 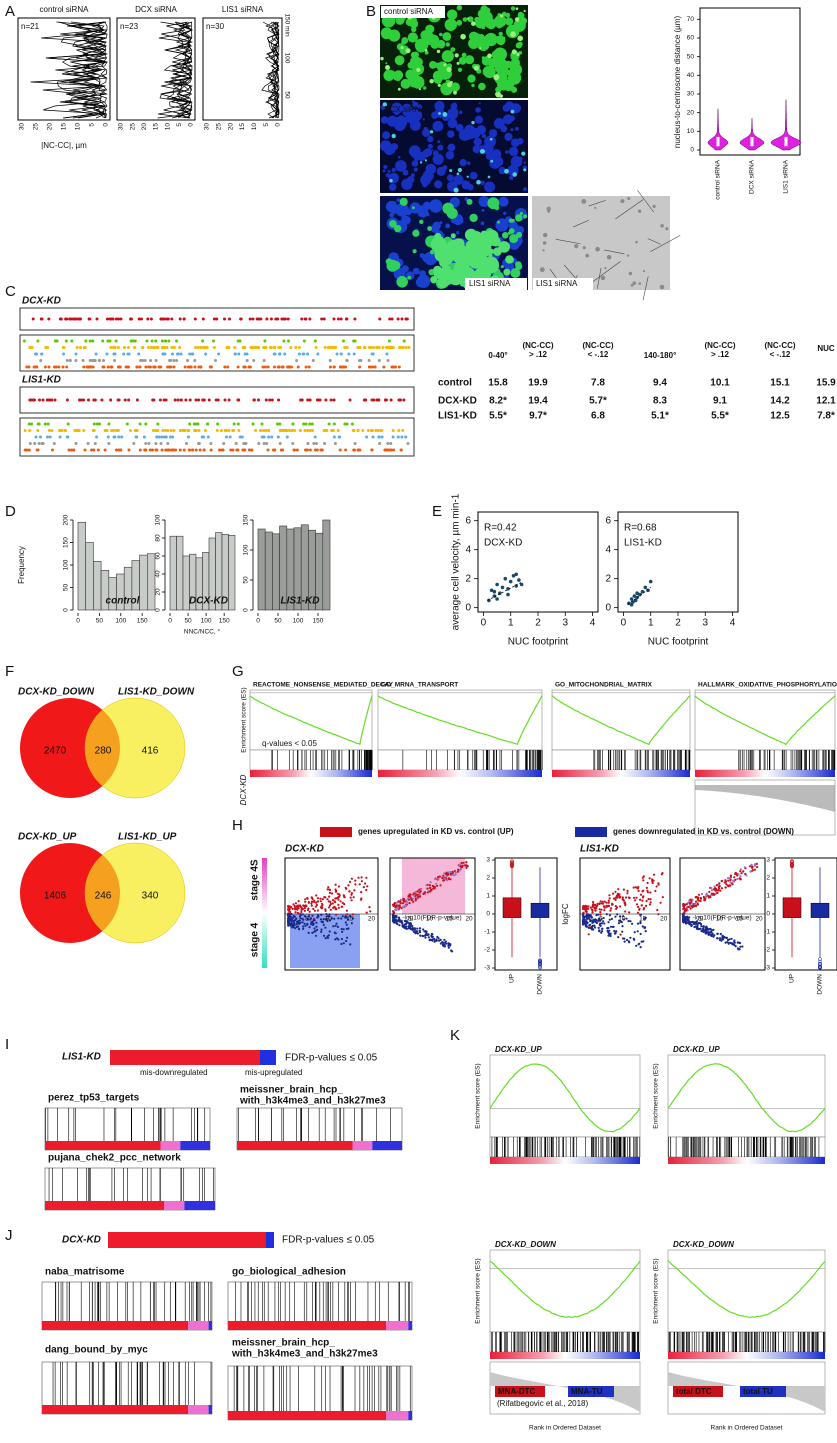 I want to click on y-tick-label: -3, so click(x=487, y=968).